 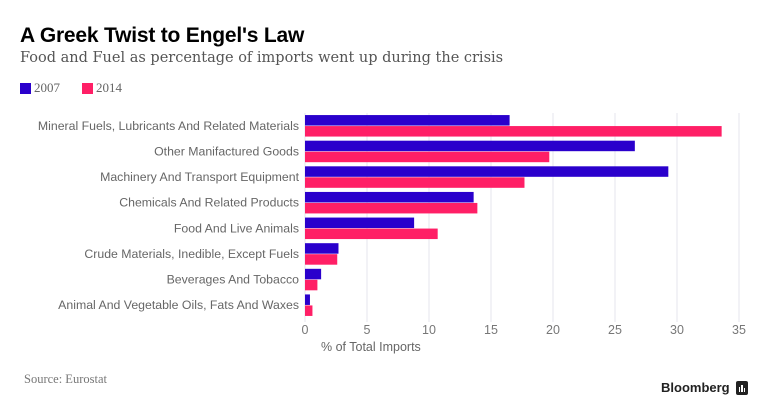 I want to click on legend: 2007 2014, so click(x=71, y=88).